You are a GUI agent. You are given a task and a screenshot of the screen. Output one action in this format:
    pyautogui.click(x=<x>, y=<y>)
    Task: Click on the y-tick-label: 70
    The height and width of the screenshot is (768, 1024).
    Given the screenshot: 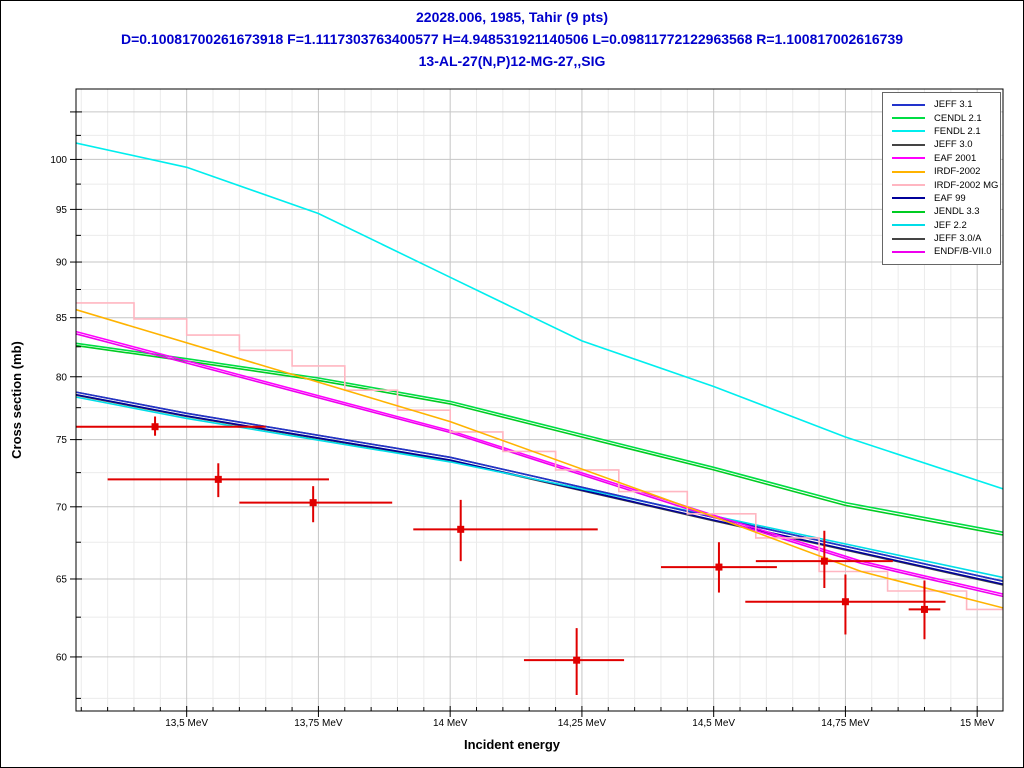 What is the action you would take?
    pyautogui.click(x=62, y=507)
    